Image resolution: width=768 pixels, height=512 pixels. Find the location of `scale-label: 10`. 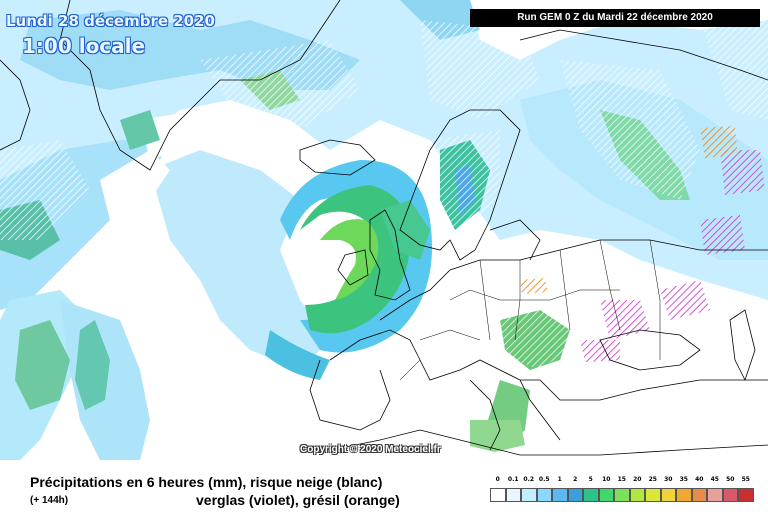

scale-label: 10 is located at coordinates (606, 479).